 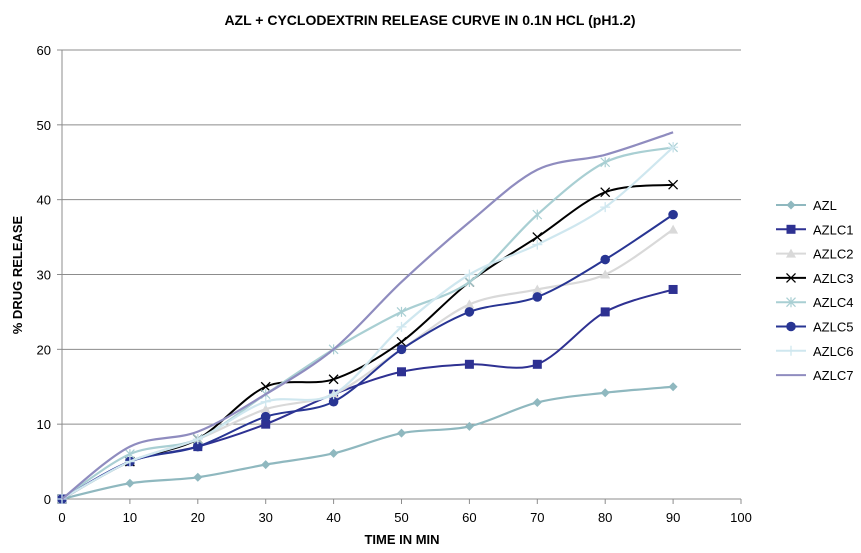 What do you see at coordinates (469, 517) in the screenshot?
I see `x-tick-label: 60` at bounding box center [469, 517].